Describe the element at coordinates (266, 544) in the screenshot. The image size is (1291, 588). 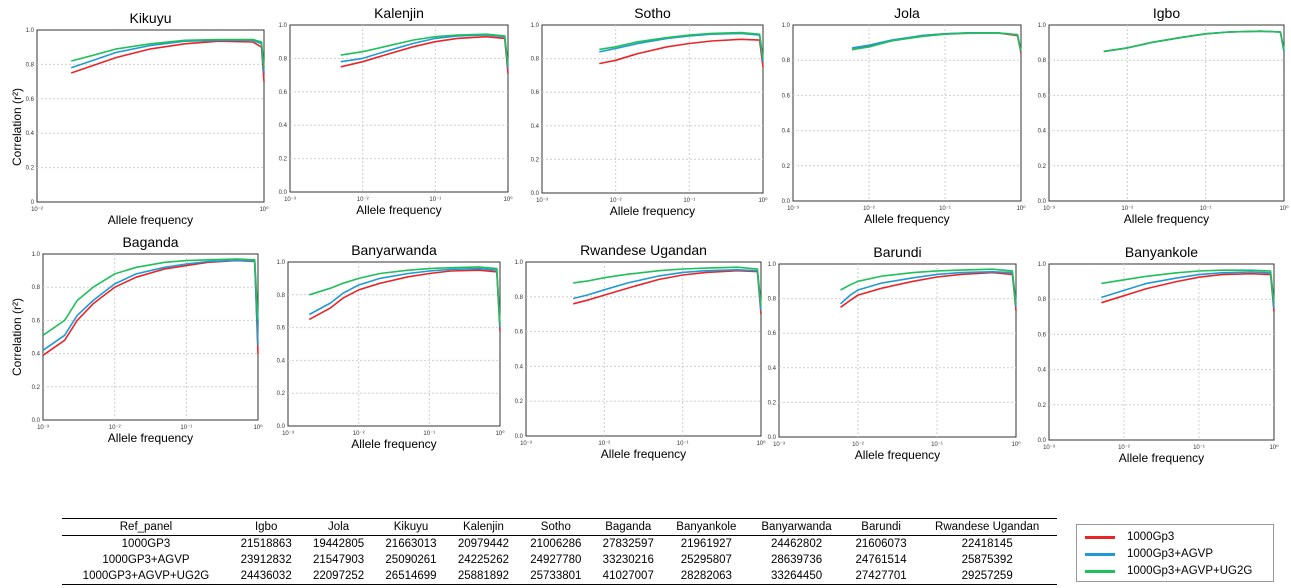
I see `table-cell: 21518863` at that location.